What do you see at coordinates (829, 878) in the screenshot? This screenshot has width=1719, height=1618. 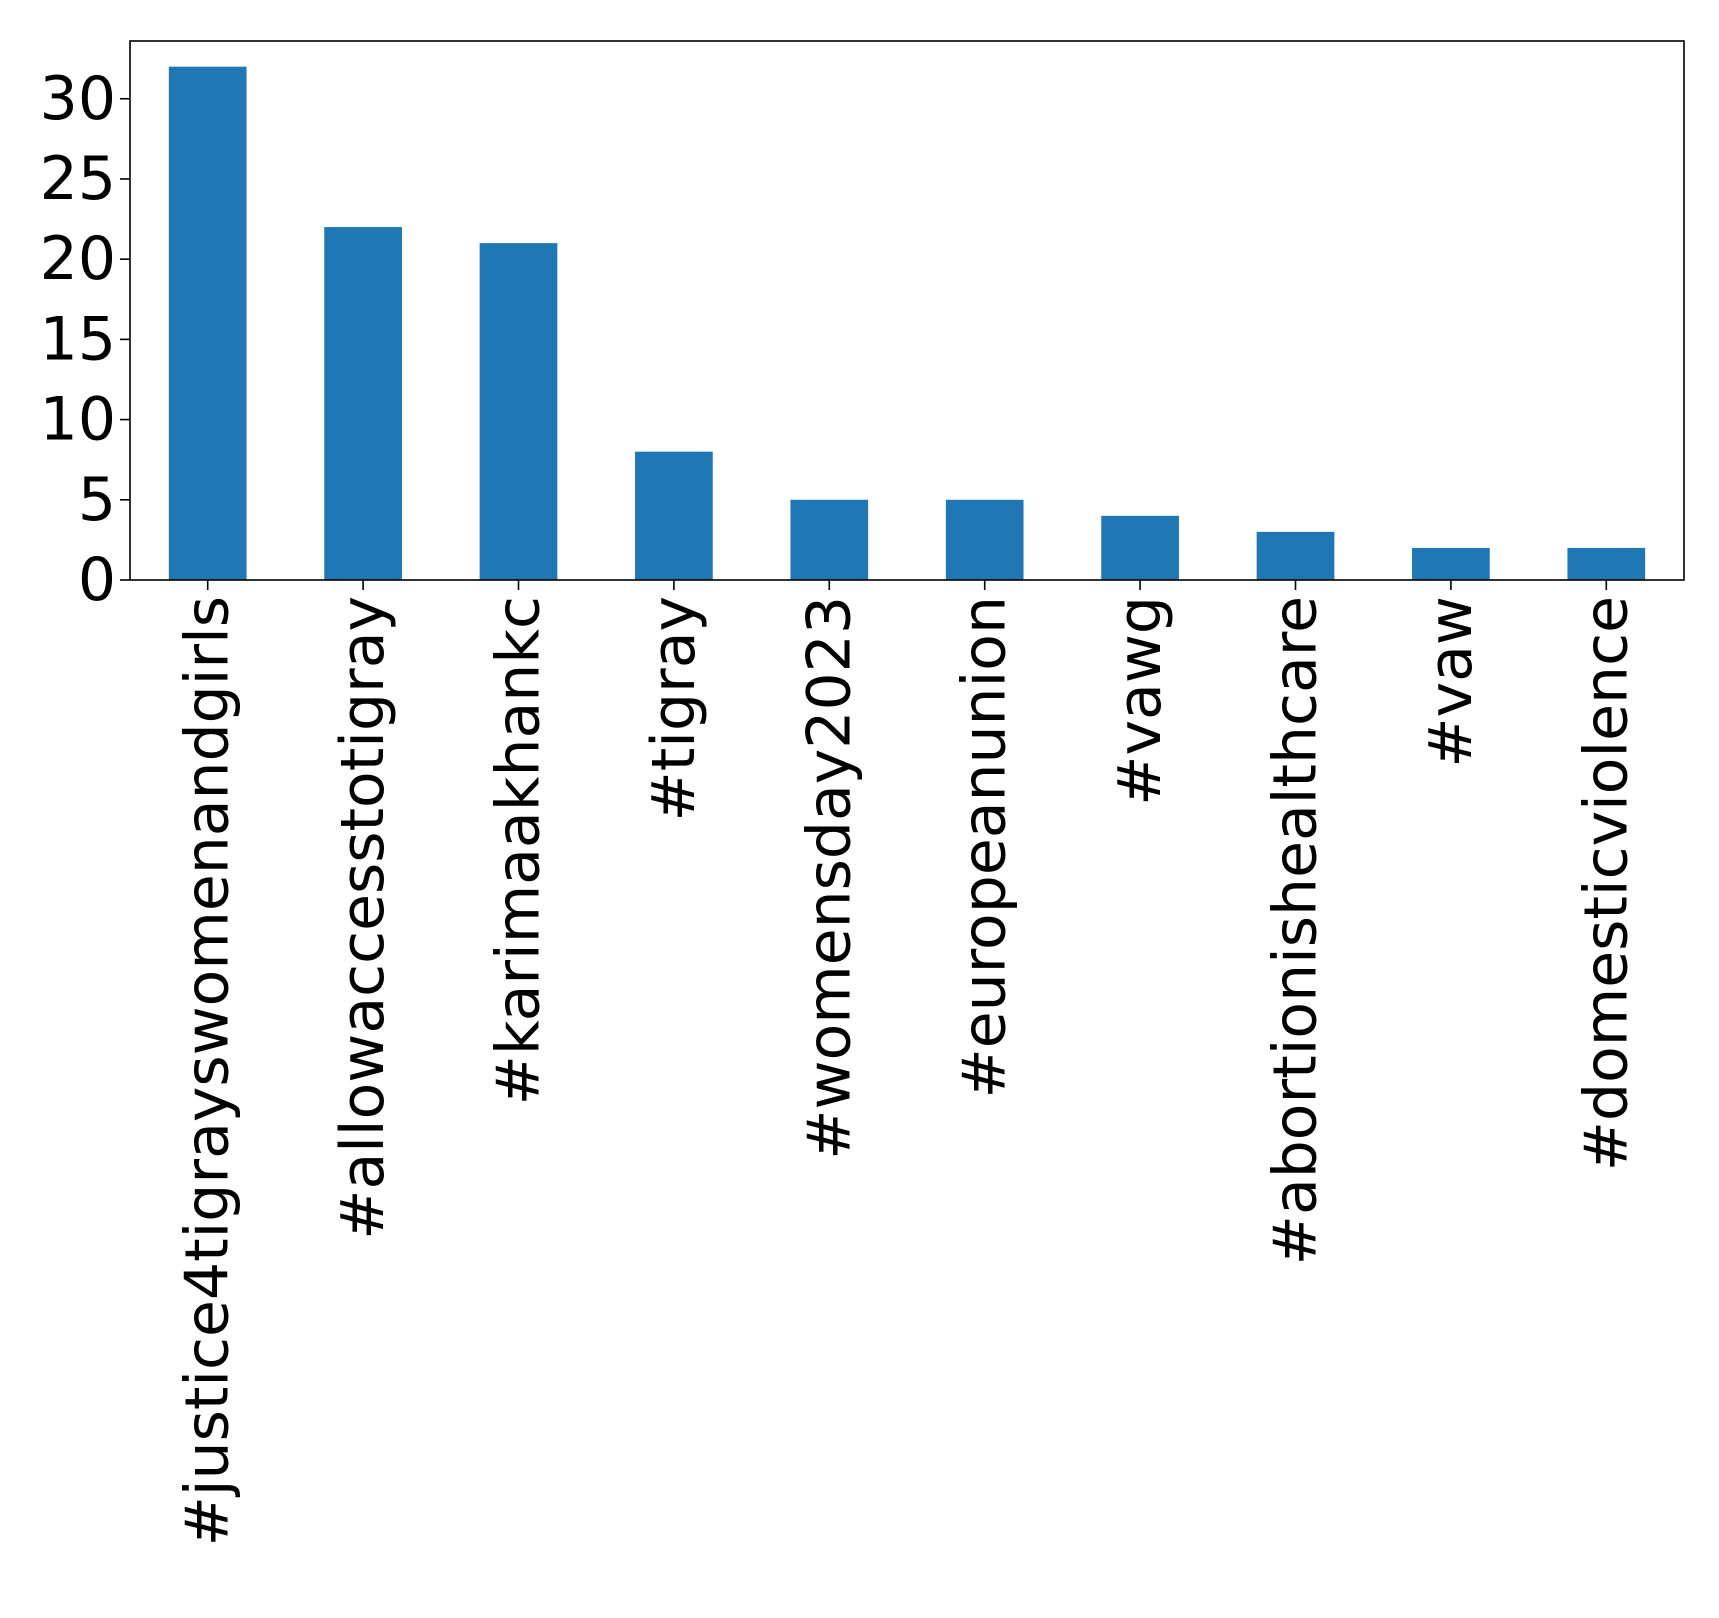 I see `x-tick-label: #womensday2023` at bounding box center [829, 878].